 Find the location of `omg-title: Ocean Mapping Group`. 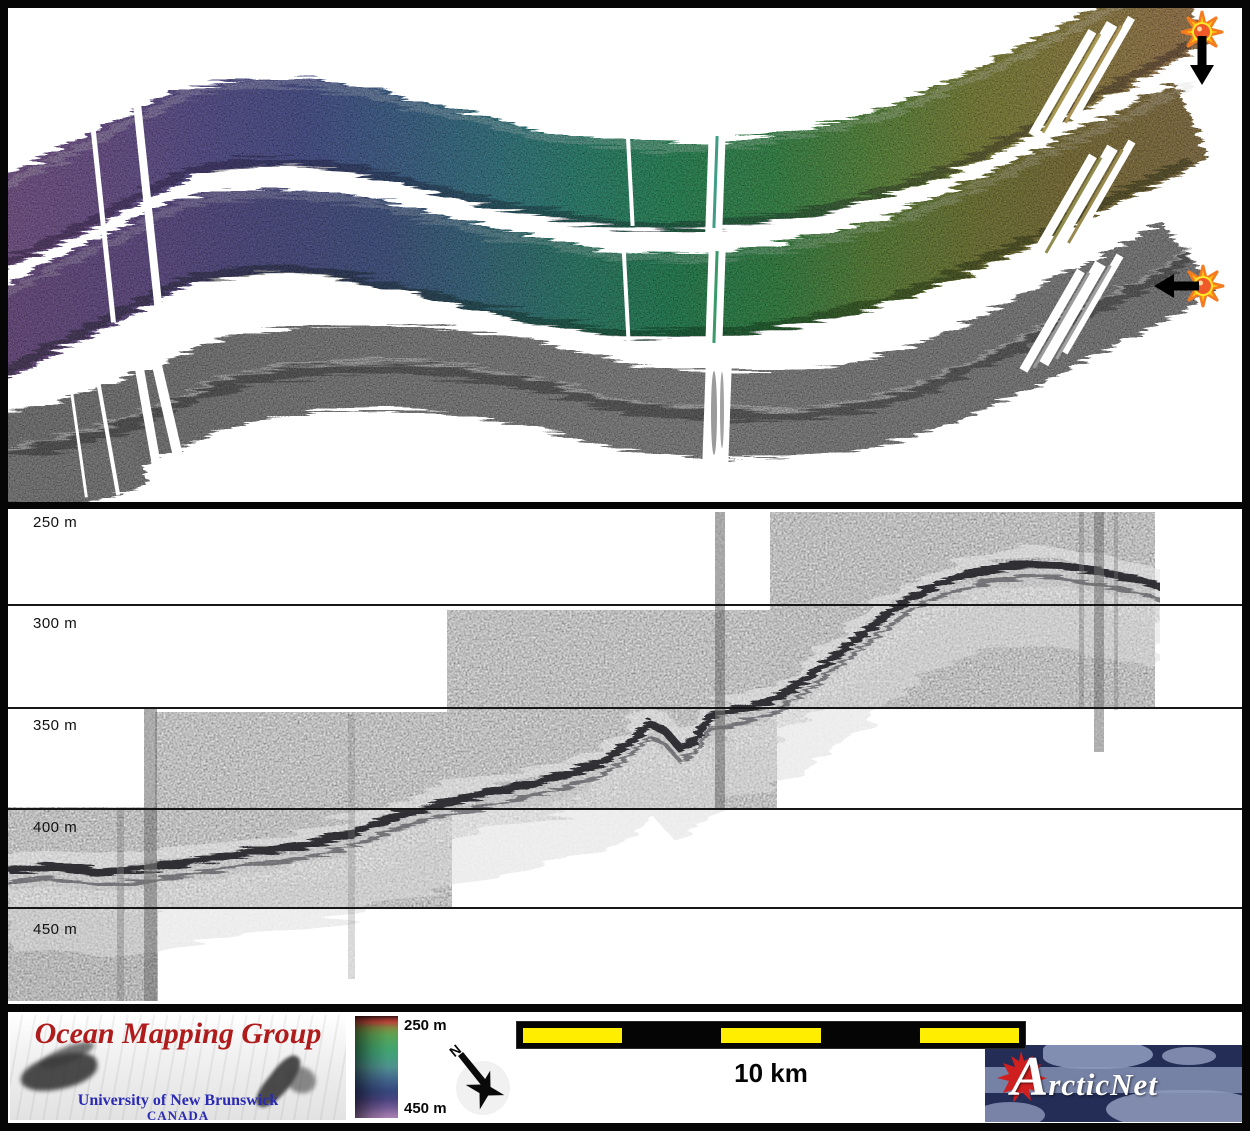

omg-title: Ocean Mapping Group is located at coordinates (178, 1033).